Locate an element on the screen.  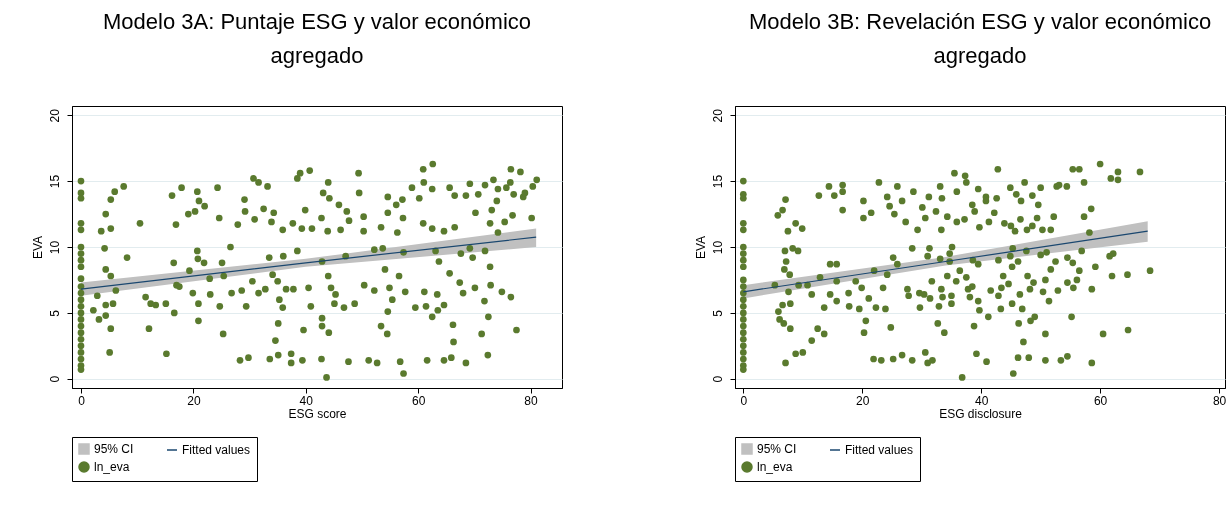
chart-title: Modelo 3A: Puntaje ESG y valor económico agregado is located at coordinates (317, 38).